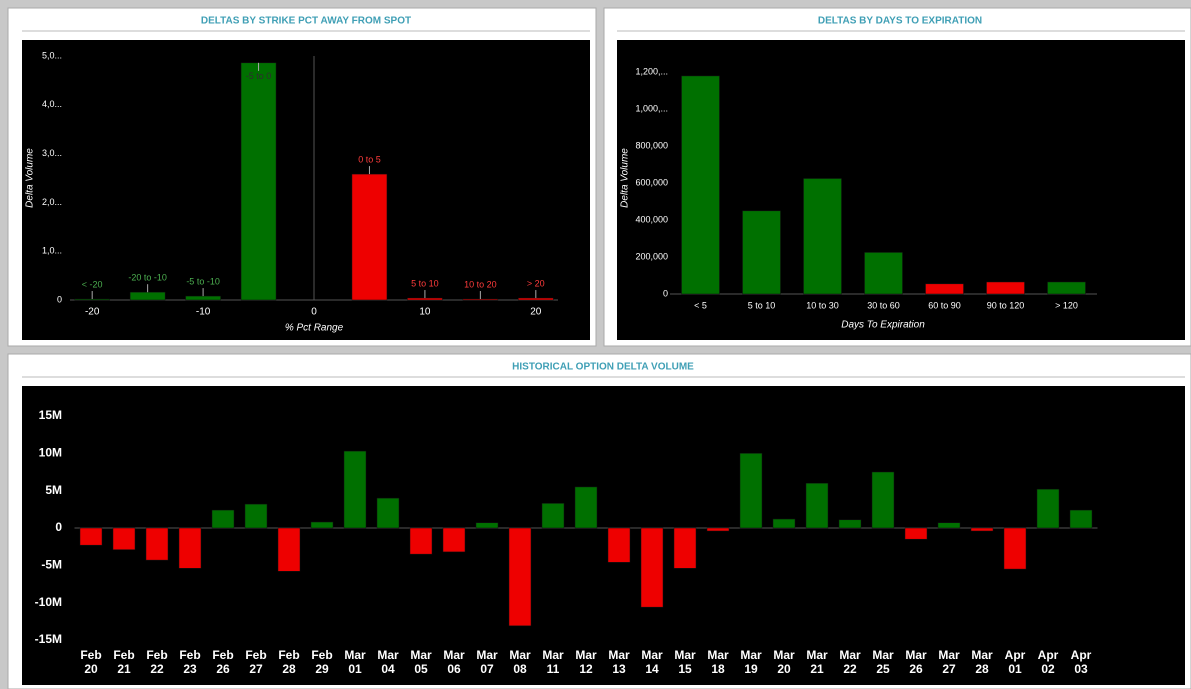 The width and height of the screenshot is (1191, 689). Describe the element at coordinates (944, 305) in the screenshot. I see `x-tick-label: 60 to 90` at that location.